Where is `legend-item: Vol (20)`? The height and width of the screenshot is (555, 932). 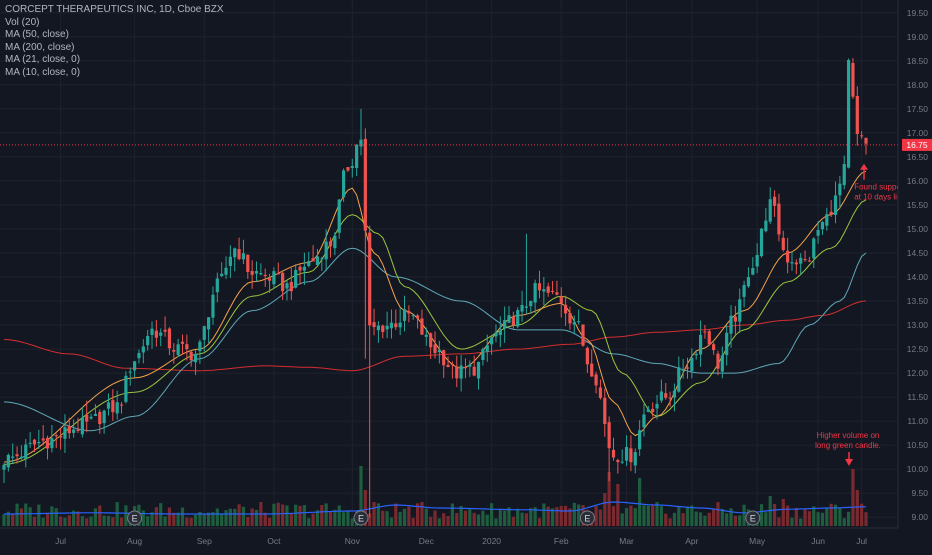
legend-item: Vol (20) is located at coordinates (22, 22).